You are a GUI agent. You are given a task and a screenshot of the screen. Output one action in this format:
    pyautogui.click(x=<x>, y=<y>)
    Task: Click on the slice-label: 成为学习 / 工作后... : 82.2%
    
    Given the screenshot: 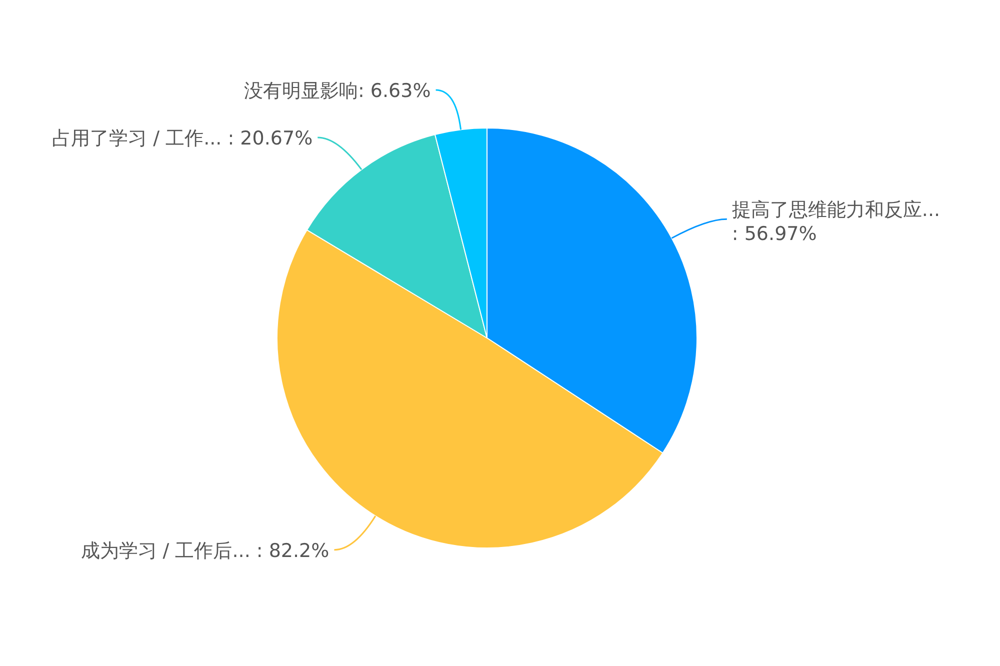 What is the action you would take?
    pyautogui.click(x=205, y=551)
    